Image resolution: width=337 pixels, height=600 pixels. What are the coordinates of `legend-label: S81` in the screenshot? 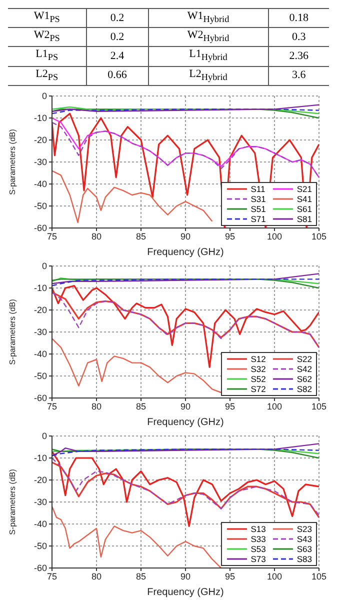 It's located at (304, 219).